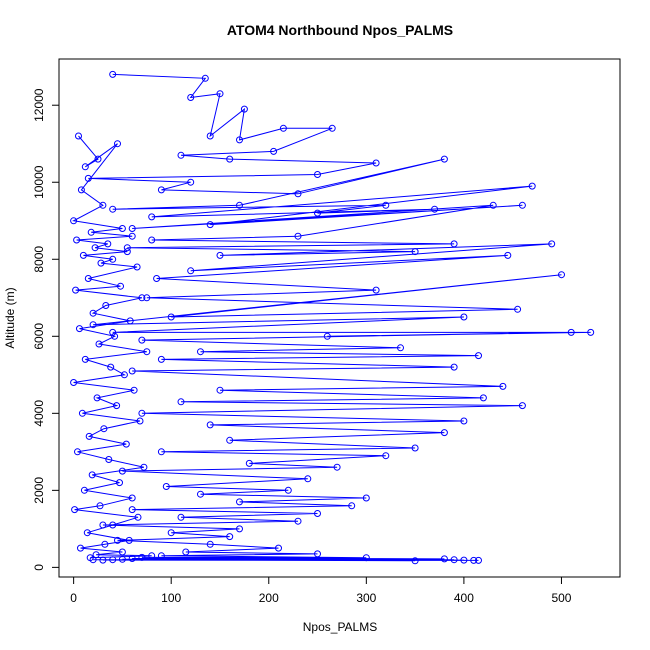 Image resolution: width=650 pixels, height=650 pixels. I want to click on y-axis-label: Altitude (m), so click(10, 317).